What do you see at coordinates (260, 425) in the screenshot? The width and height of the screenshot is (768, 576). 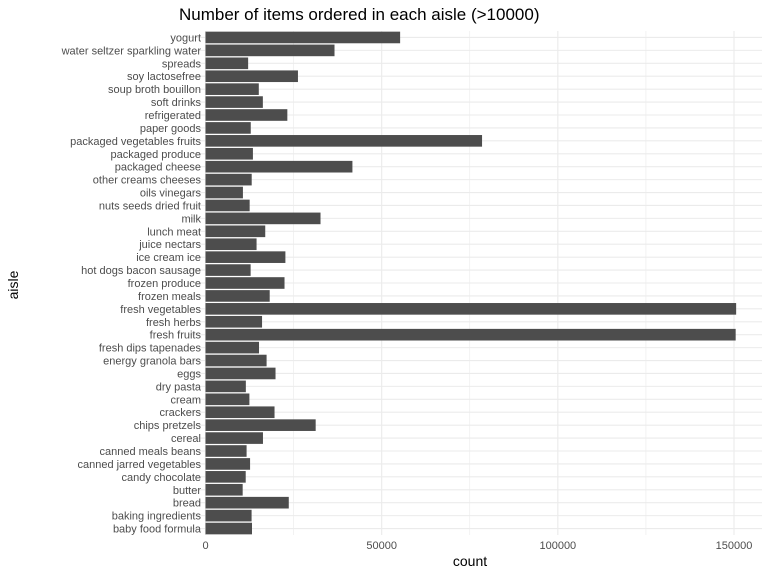 I see `bar-chips-pretzels` at bounding box center [260, 425].